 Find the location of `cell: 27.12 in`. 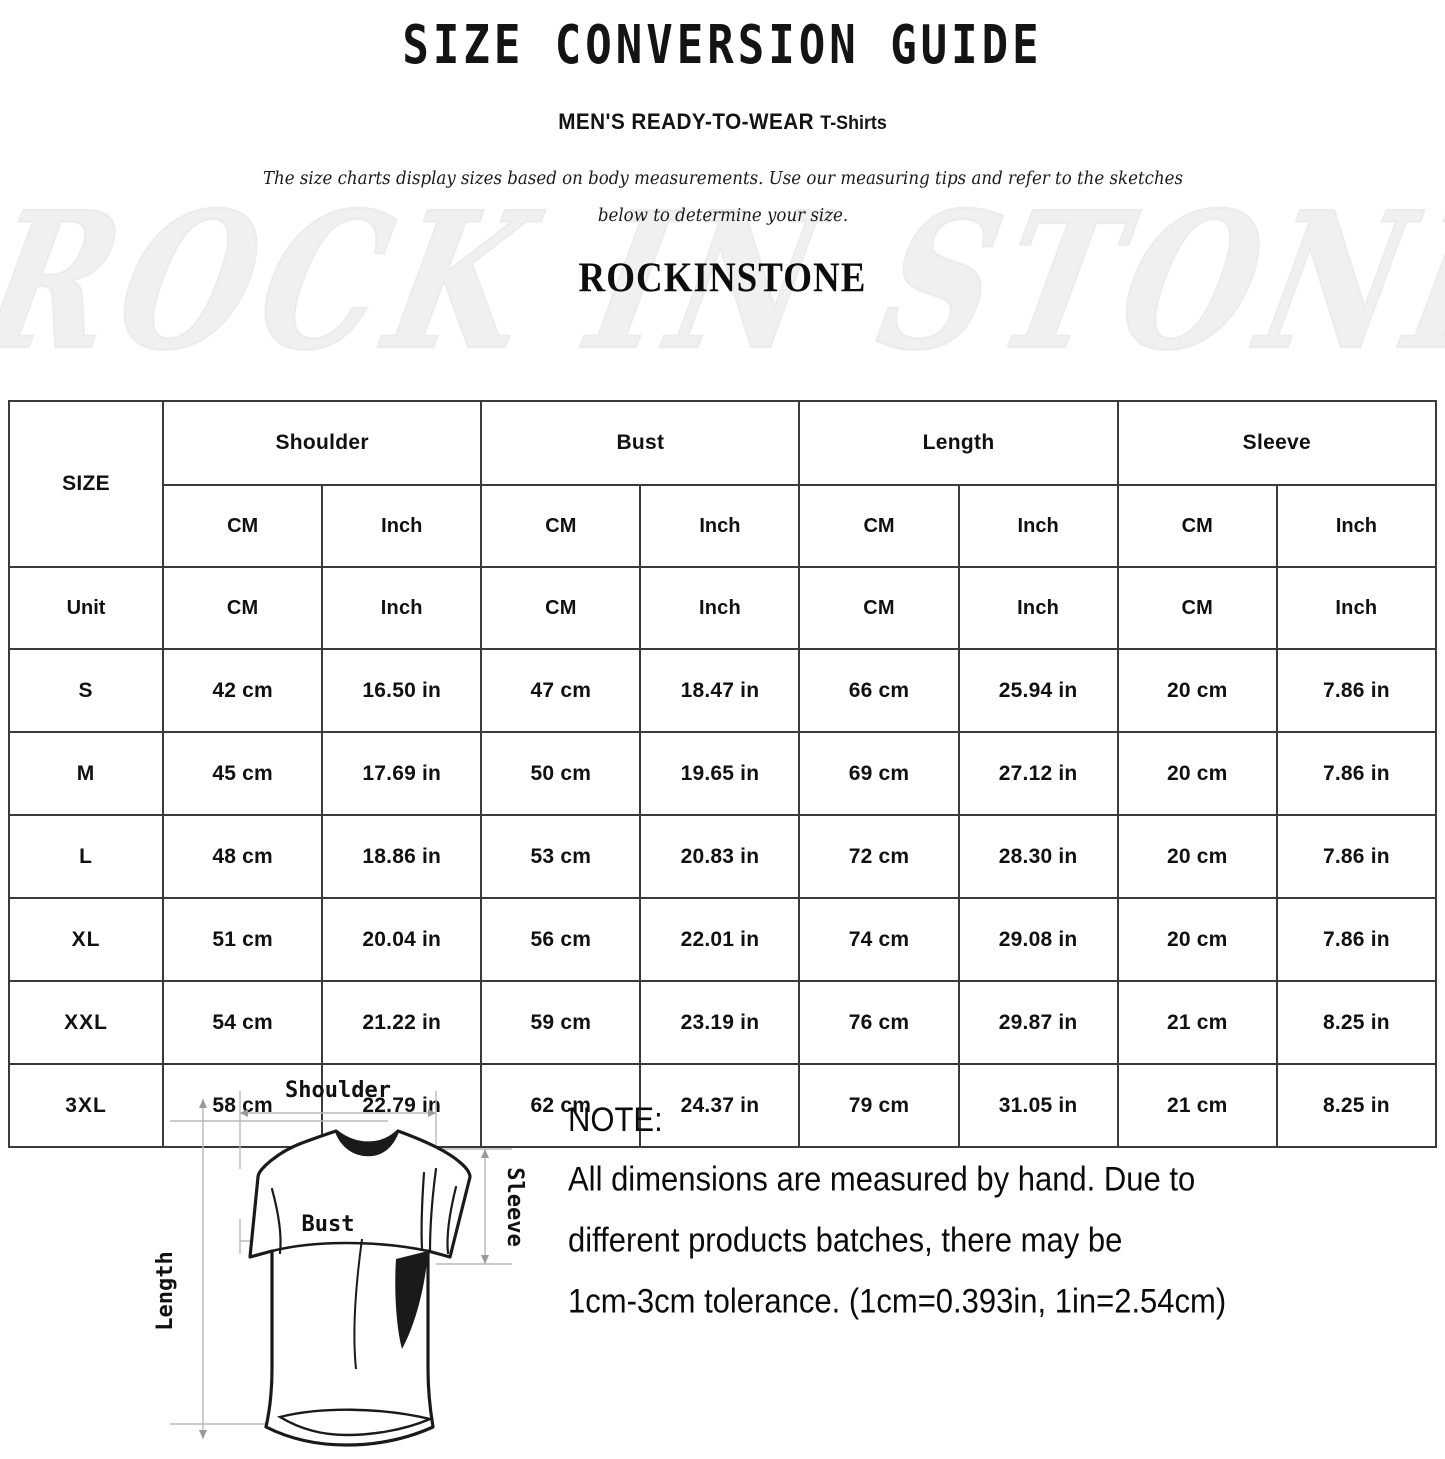

cell: 27.12 in is located at coordinates (1038, 773).